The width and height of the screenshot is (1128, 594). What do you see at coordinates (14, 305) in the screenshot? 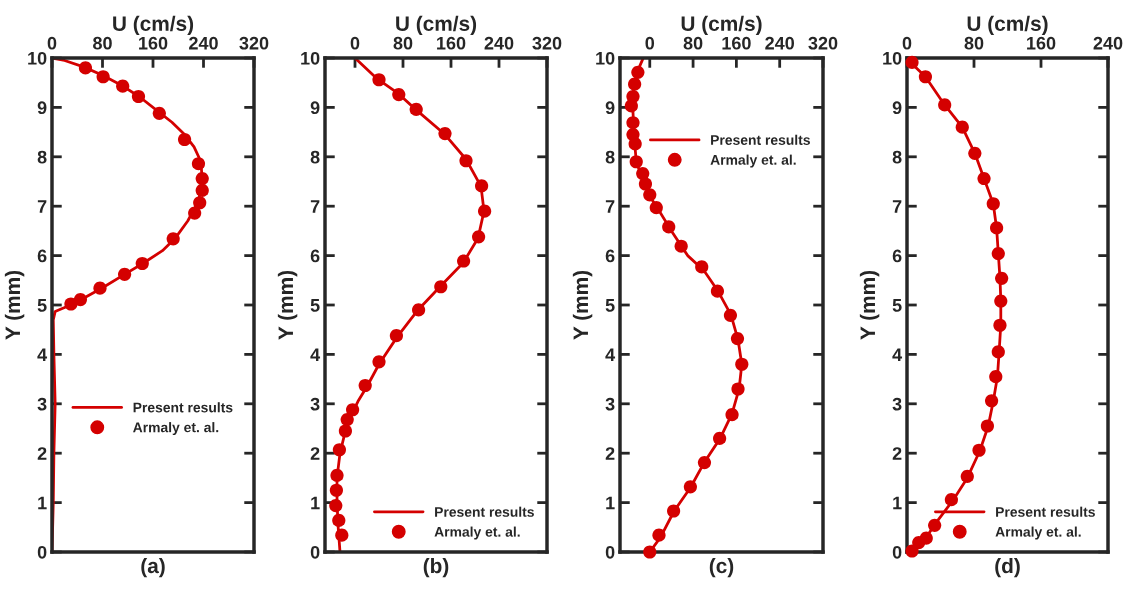
I see `y-axis-title: Y (mm)` at bounding box center [14, 305].